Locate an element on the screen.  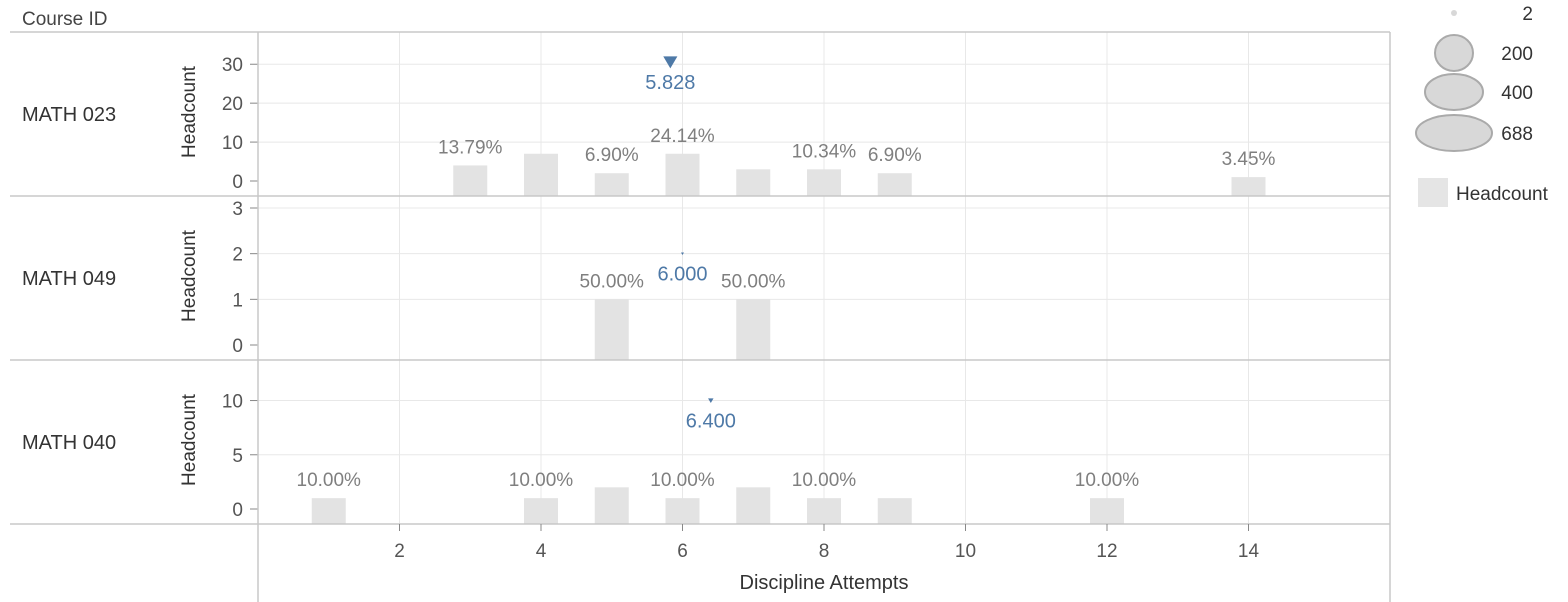
y-tick-label: 5 is located at coordinates (237, 456).